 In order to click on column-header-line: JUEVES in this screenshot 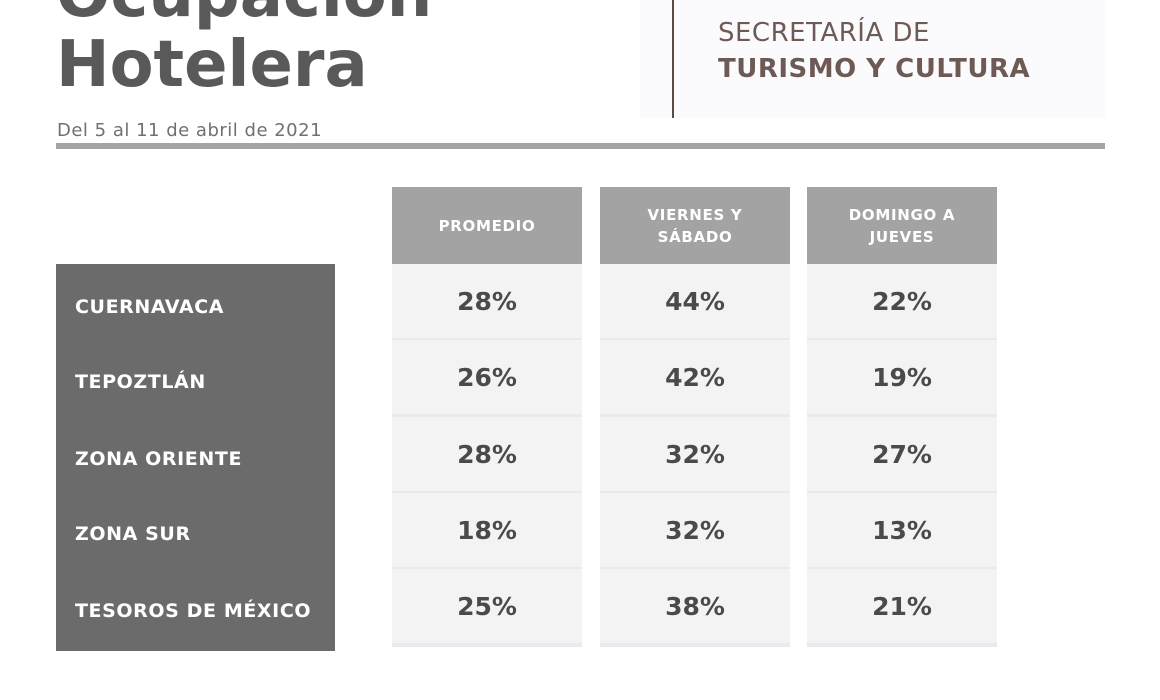, I will do `click(902, 236)`.